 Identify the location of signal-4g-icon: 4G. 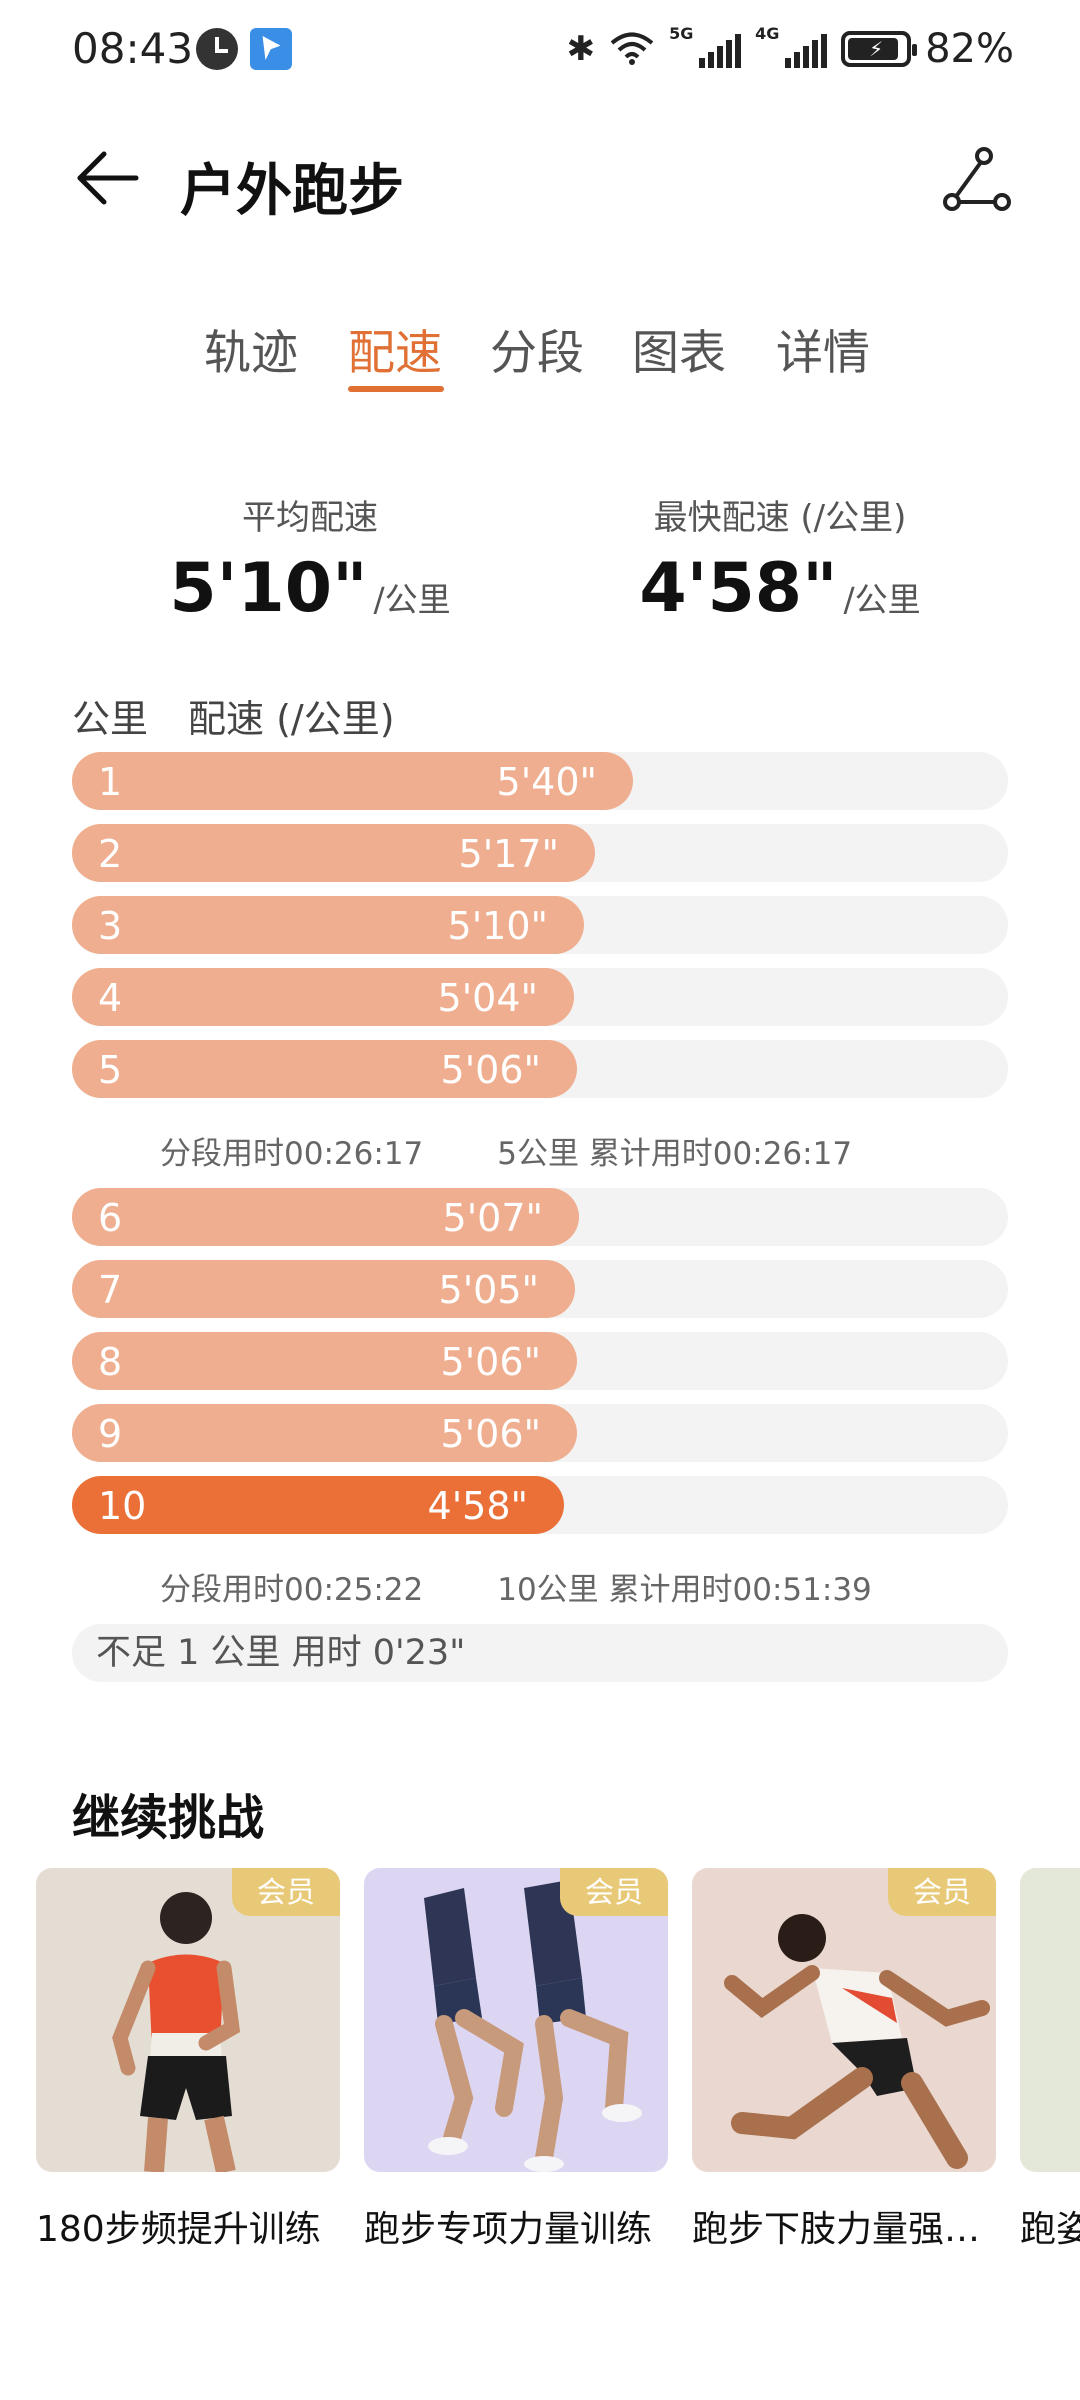
(791, 46).